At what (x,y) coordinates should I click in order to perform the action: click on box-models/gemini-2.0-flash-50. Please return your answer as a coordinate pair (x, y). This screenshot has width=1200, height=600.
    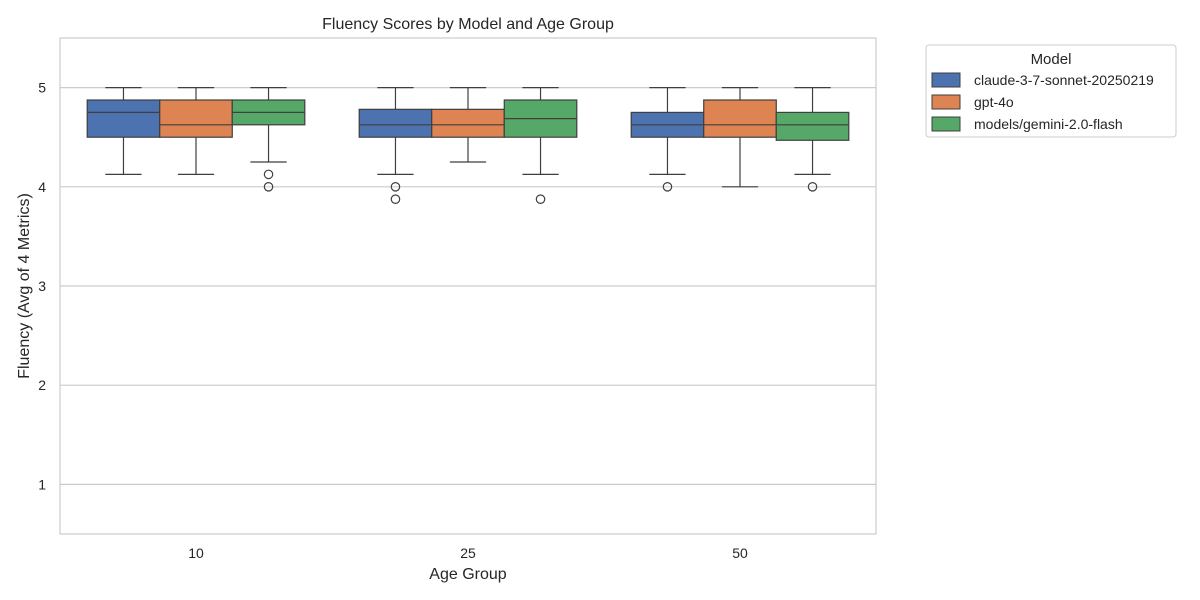
    Looking at the image, I should click on (812, 139).